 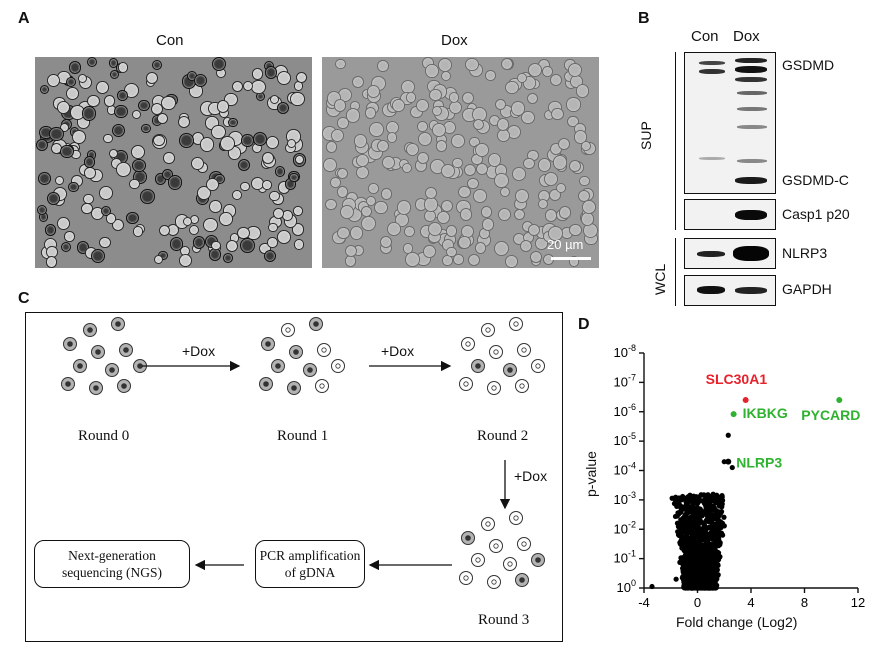 I want to click on panel-d-letter: D, so click(x=584, y=324).